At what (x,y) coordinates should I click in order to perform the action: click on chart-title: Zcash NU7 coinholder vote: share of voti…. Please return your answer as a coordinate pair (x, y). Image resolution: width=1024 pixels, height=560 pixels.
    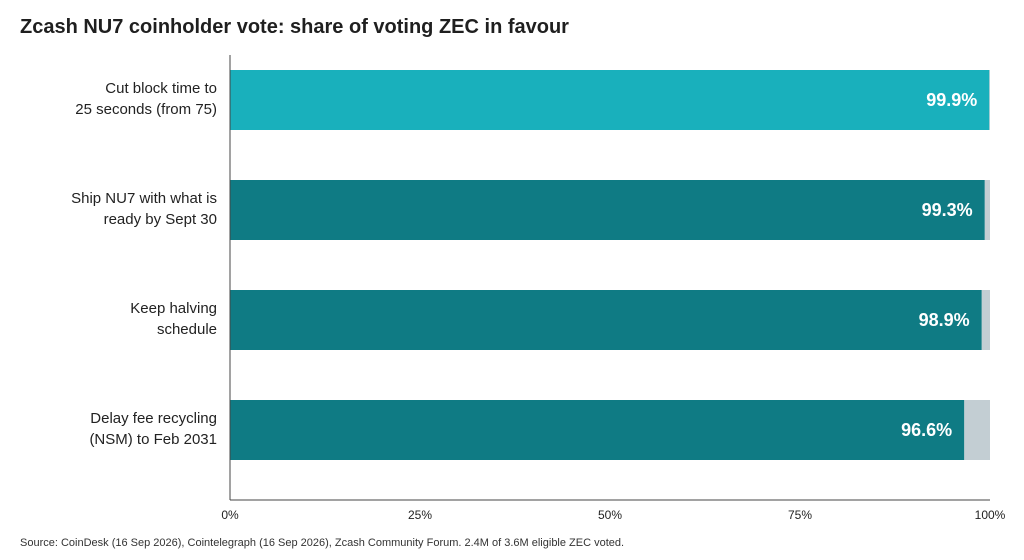
    Looking at the image, I should click on (294, 27).